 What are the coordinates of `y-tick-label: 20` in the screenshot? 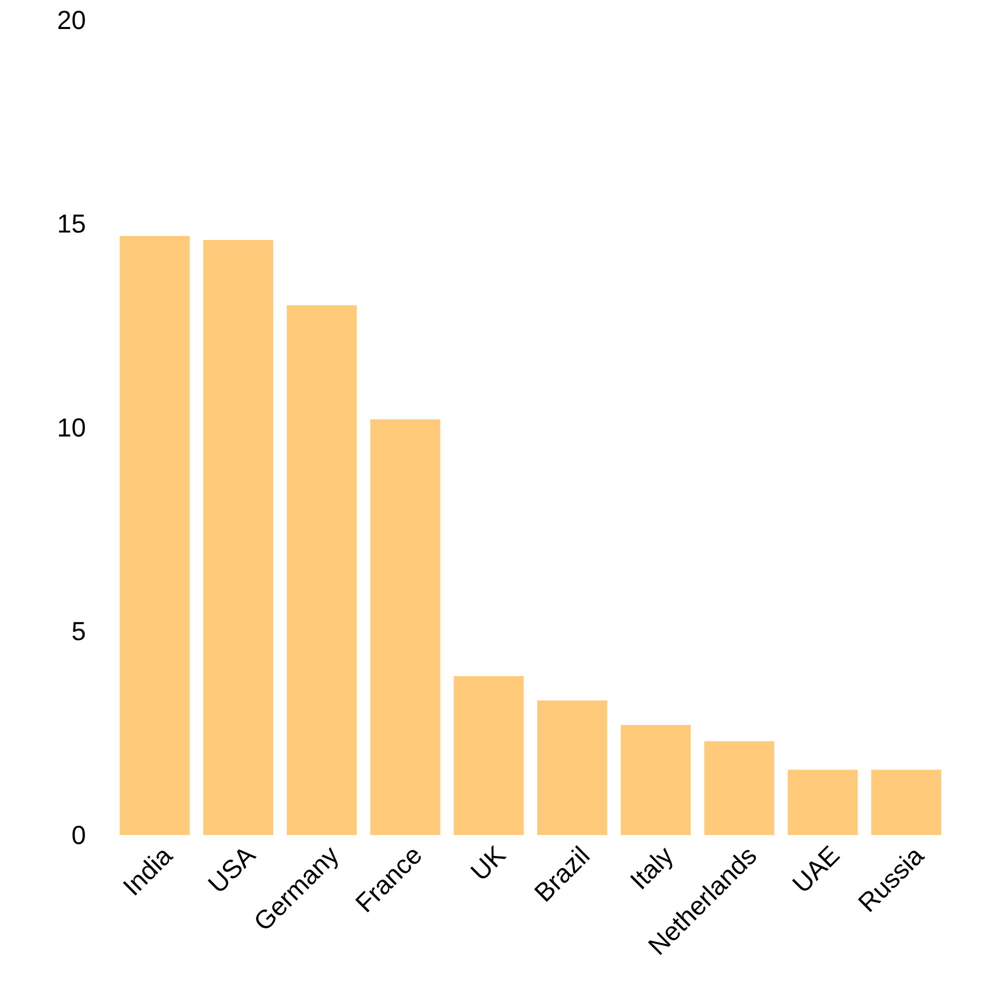 It's located at (71, 20).